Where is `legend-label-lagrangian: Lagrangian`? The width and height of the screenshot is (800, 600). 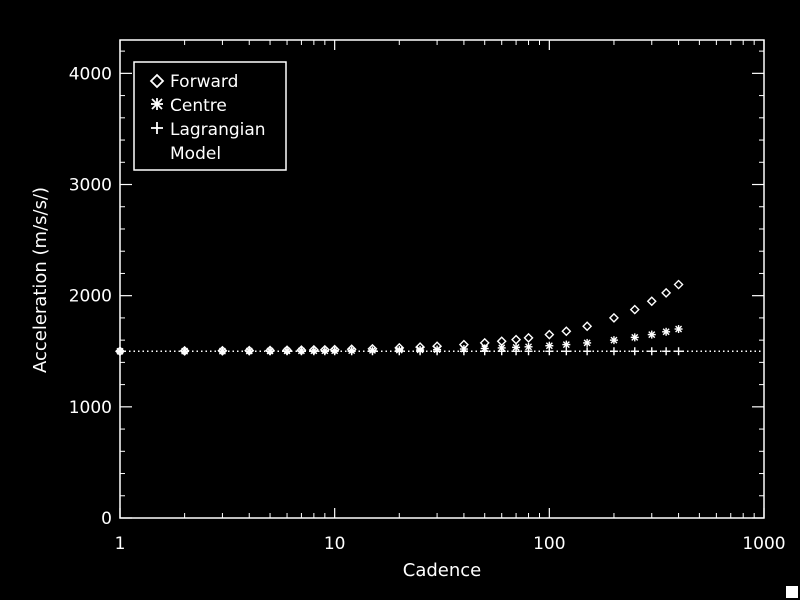
legend-label-lagrangian: Lagrangian is located at coordinates (218, 130).